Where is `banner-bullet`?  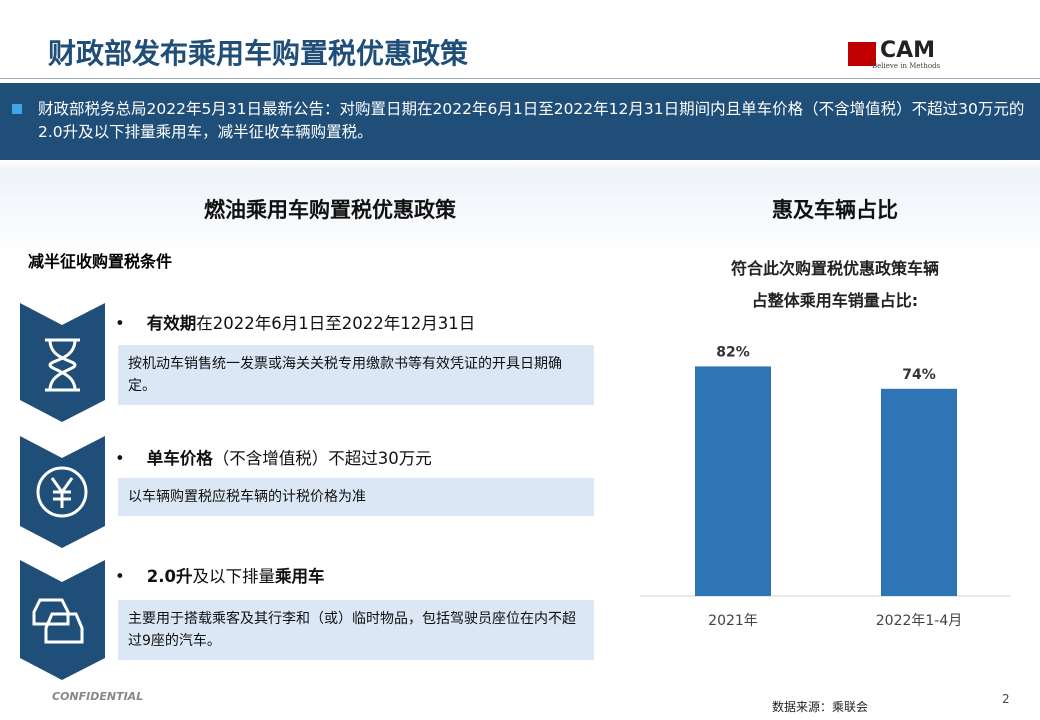
banner-bullet is located at coordinates (17, 109).